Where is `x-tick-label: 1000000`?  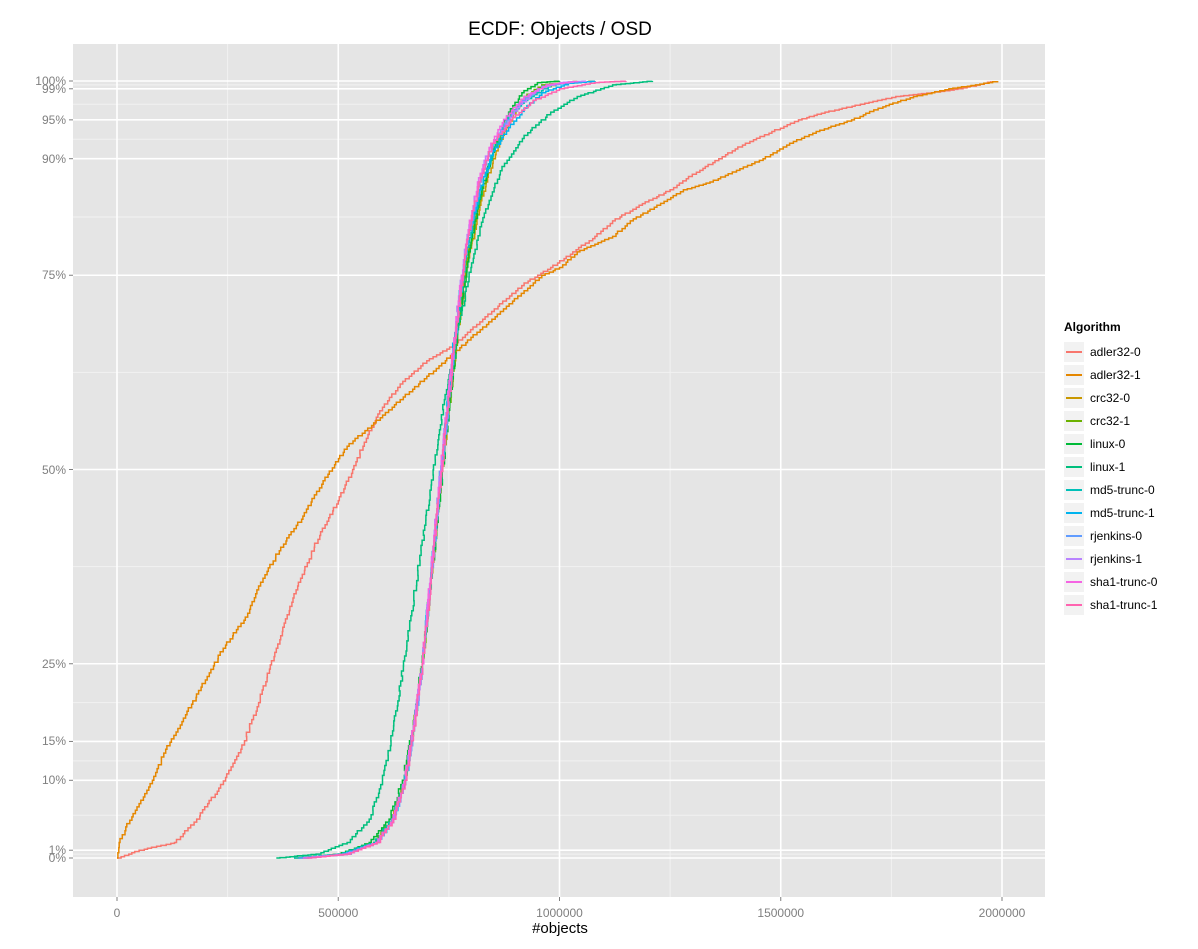 x-tick-label: 1000000 is located at coordinates (559, 913).